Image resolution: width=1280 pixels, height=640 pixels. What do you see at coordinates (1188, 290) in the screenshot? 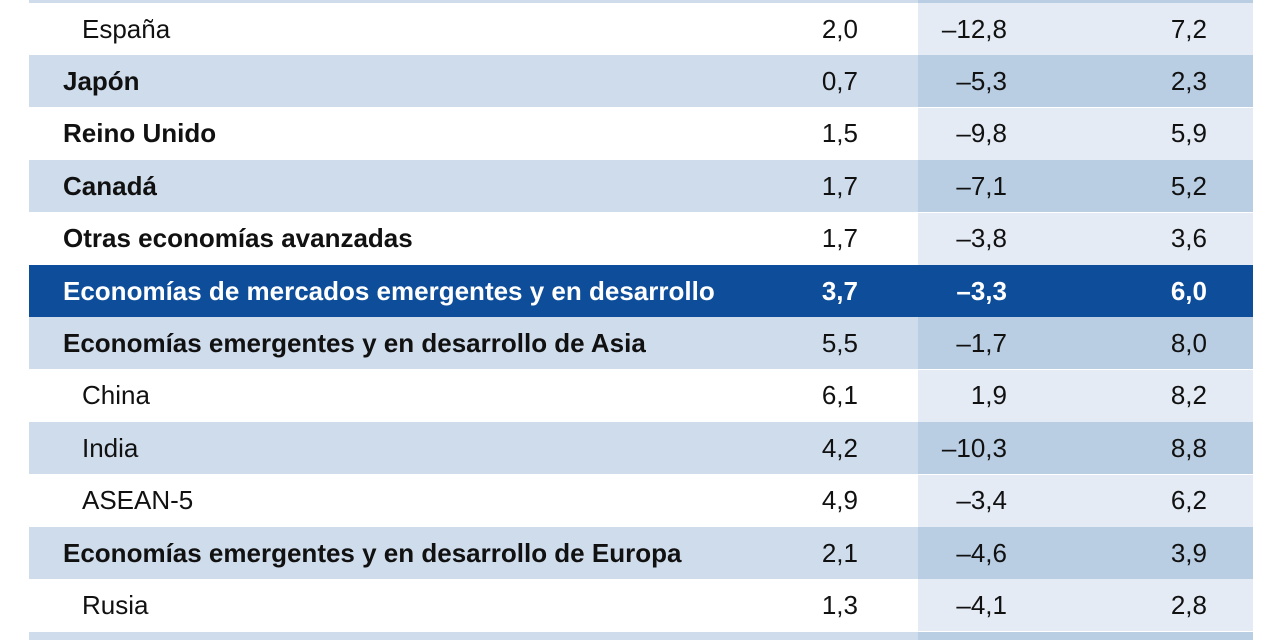
I see `value-col-3: 6,0` at bounding box center [1188, 290].